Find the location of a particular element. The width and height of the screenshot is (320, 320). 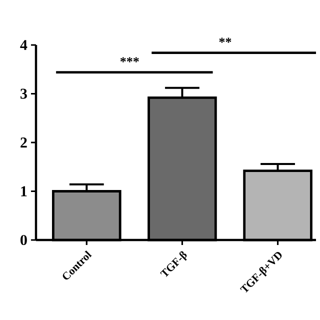

y-tick-label: 1 is located at coordinates (24, 191).